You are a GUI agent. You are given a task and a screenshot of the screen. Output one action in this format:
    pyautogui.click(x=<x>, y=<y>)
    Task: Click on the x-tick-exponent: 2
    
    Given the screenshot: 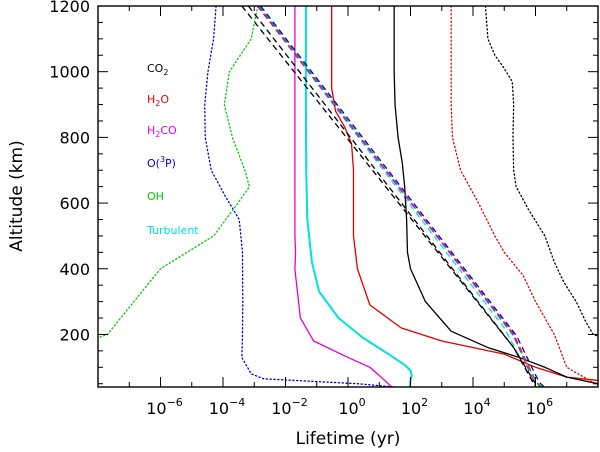 What is the action you would take?
    pyautogui.click(x=424, y=402)
    